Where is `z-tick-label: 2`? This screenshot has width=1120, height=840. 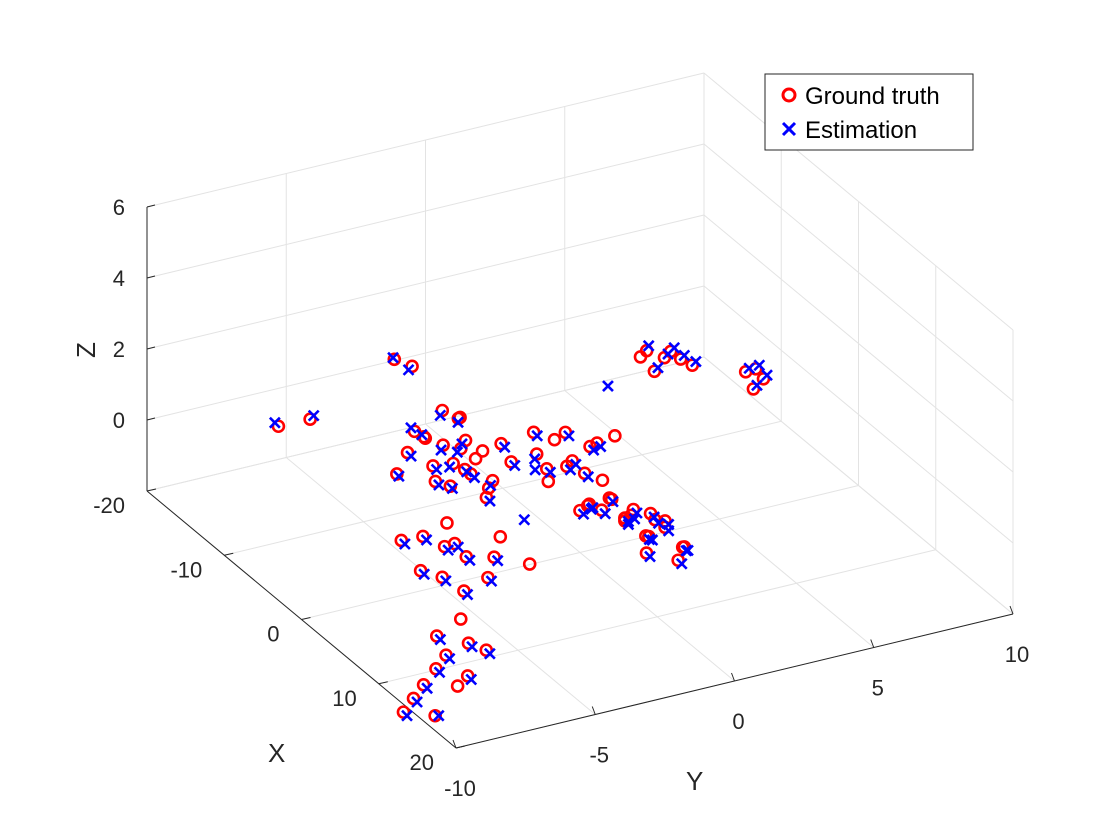
z-tick-label: 2 is located at coordinates (119, 349).